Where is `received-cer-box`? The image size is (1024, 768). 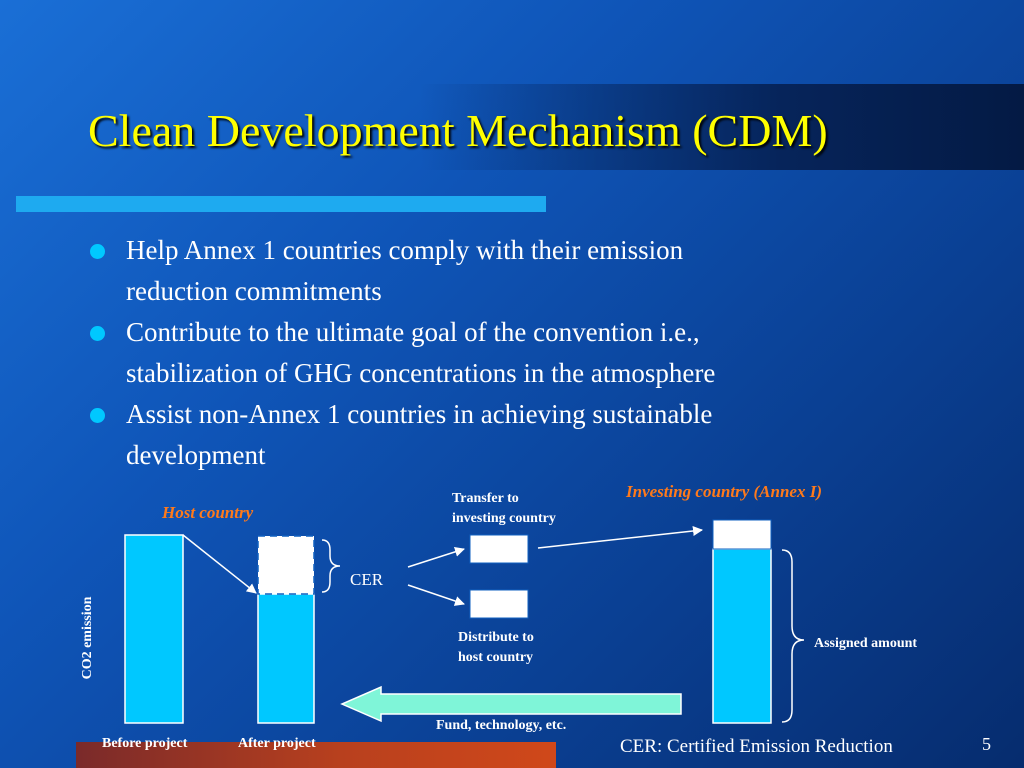 received-cer-box is located at coordinates (742, 534).